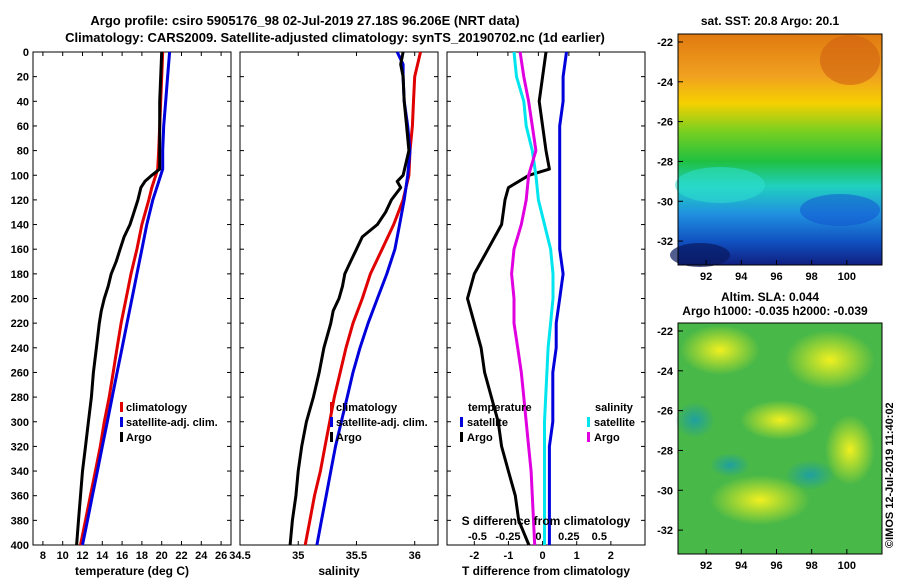 Image resolution: width=900 pixels, height=580 pixels. I want to click on sst-dark-patch, so click(700, 255).